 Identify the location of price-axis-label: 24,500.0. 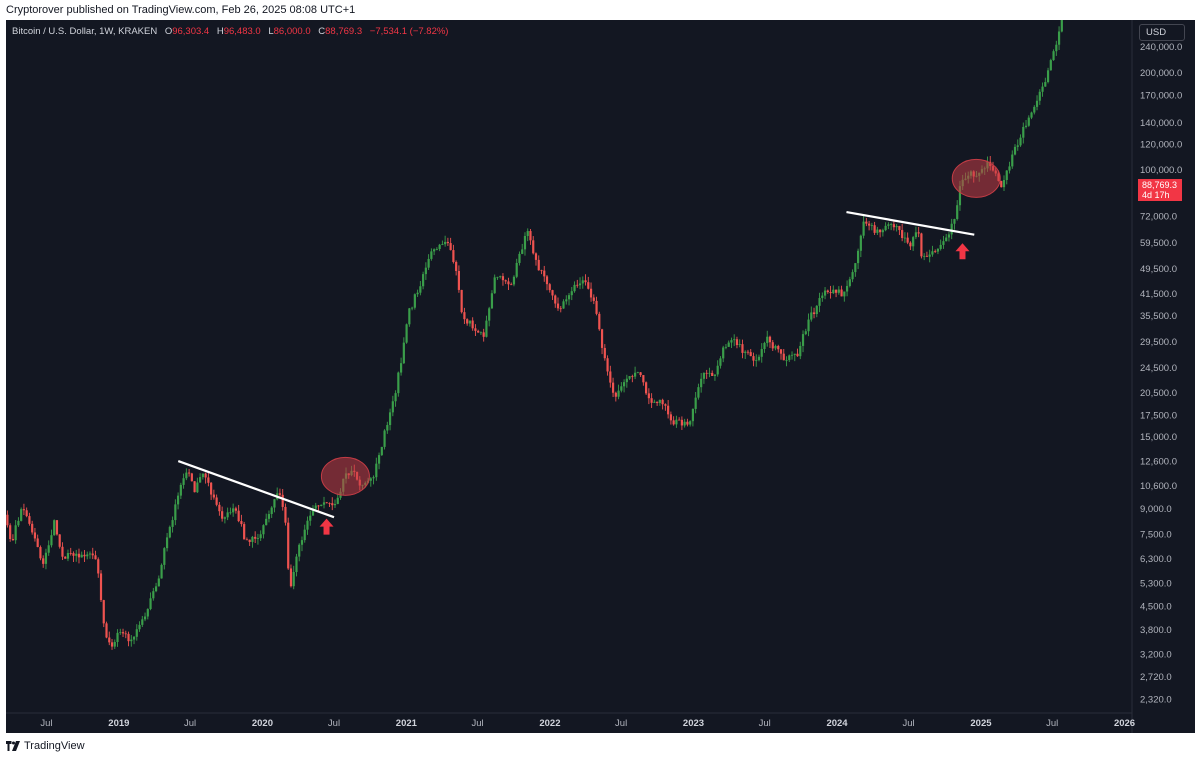
(1158, 368).